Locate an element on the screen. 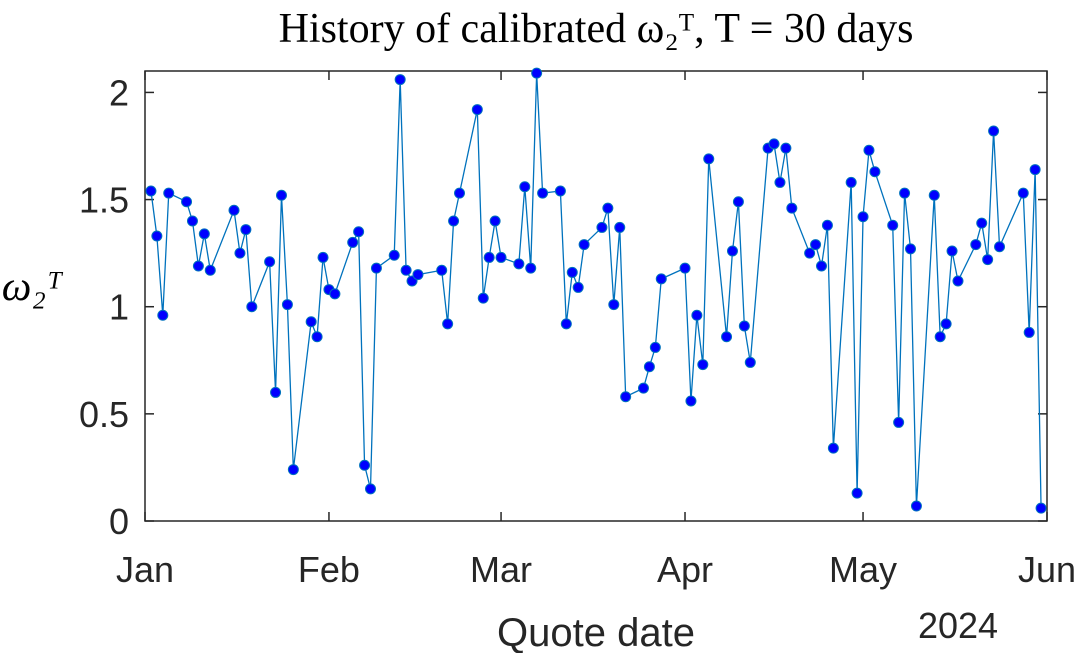  y-tick-label: 2 is located at coordinates (119, 92).